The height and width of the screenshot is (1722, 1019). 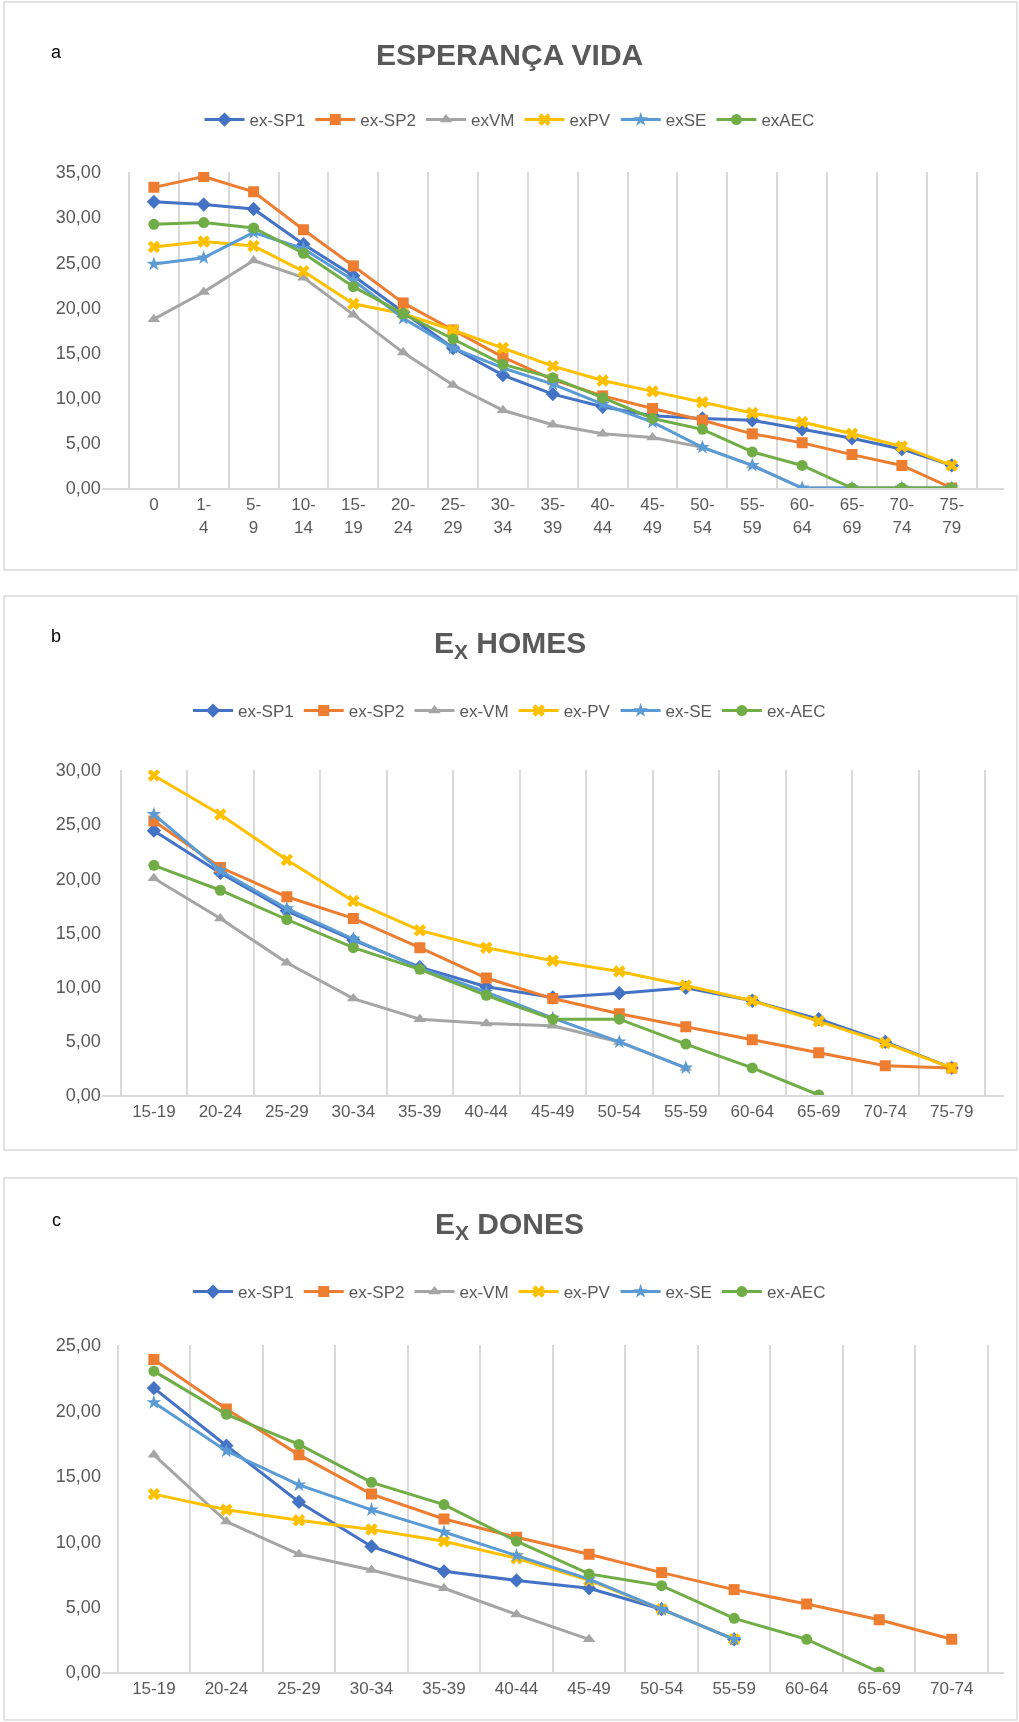 I want to click on x-tick-label: 5-9, so click(x=254, y=516).